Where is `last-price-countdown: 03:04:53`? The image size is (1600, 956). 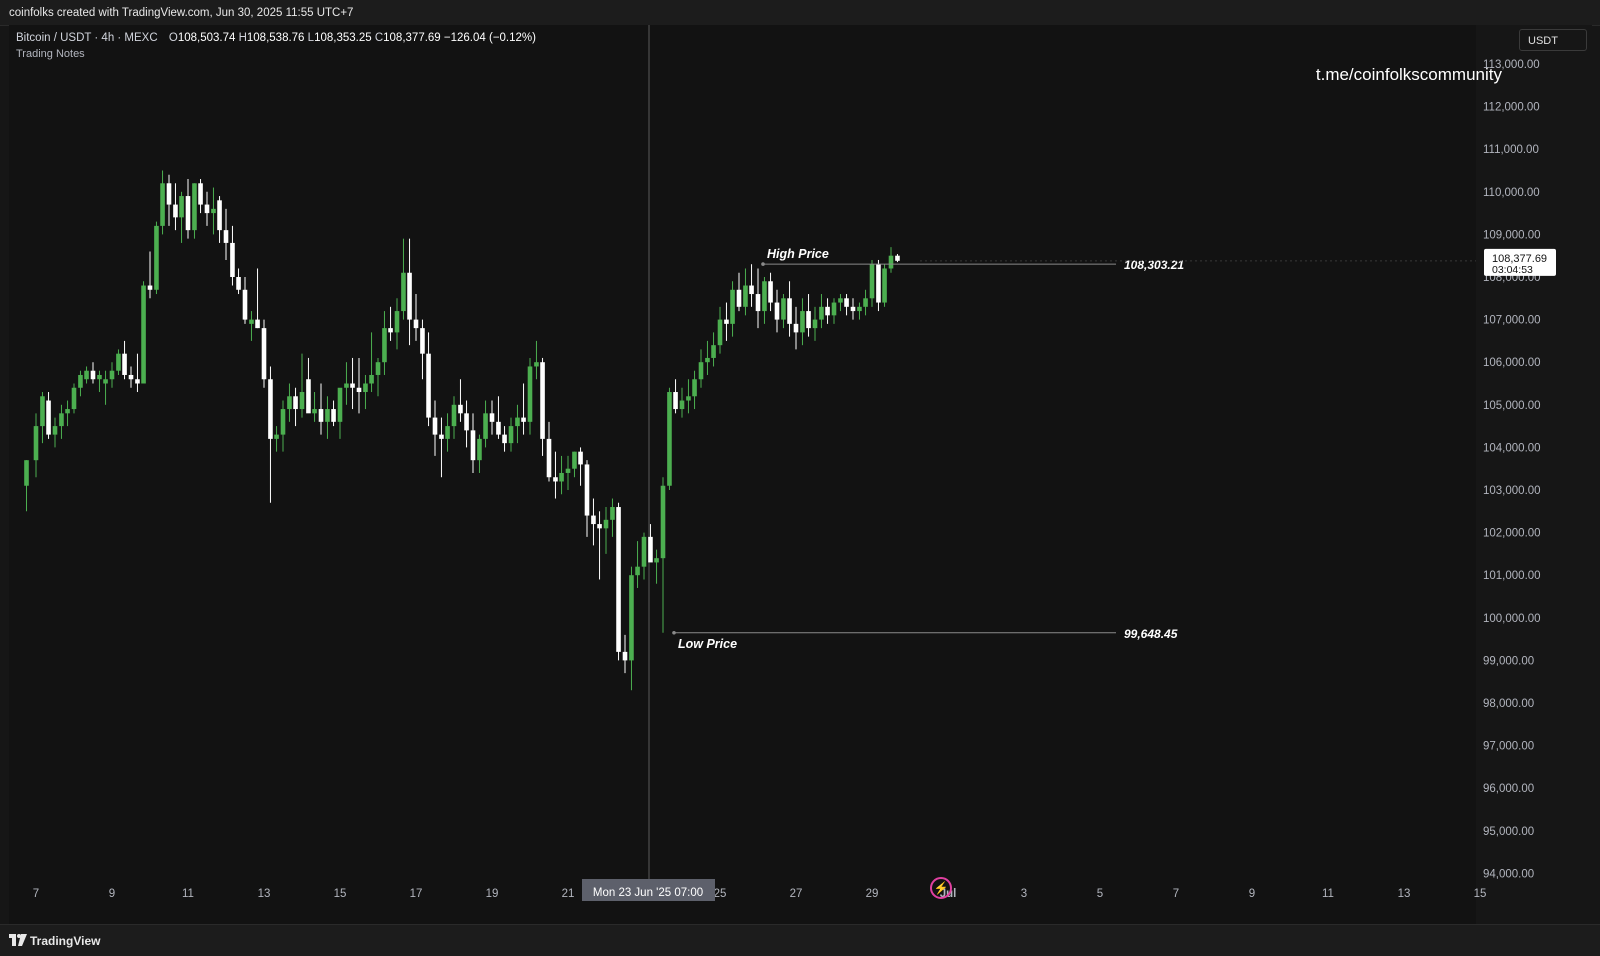
last-price-countdown: 03:04:53 is located at coordinates (1512, 270).